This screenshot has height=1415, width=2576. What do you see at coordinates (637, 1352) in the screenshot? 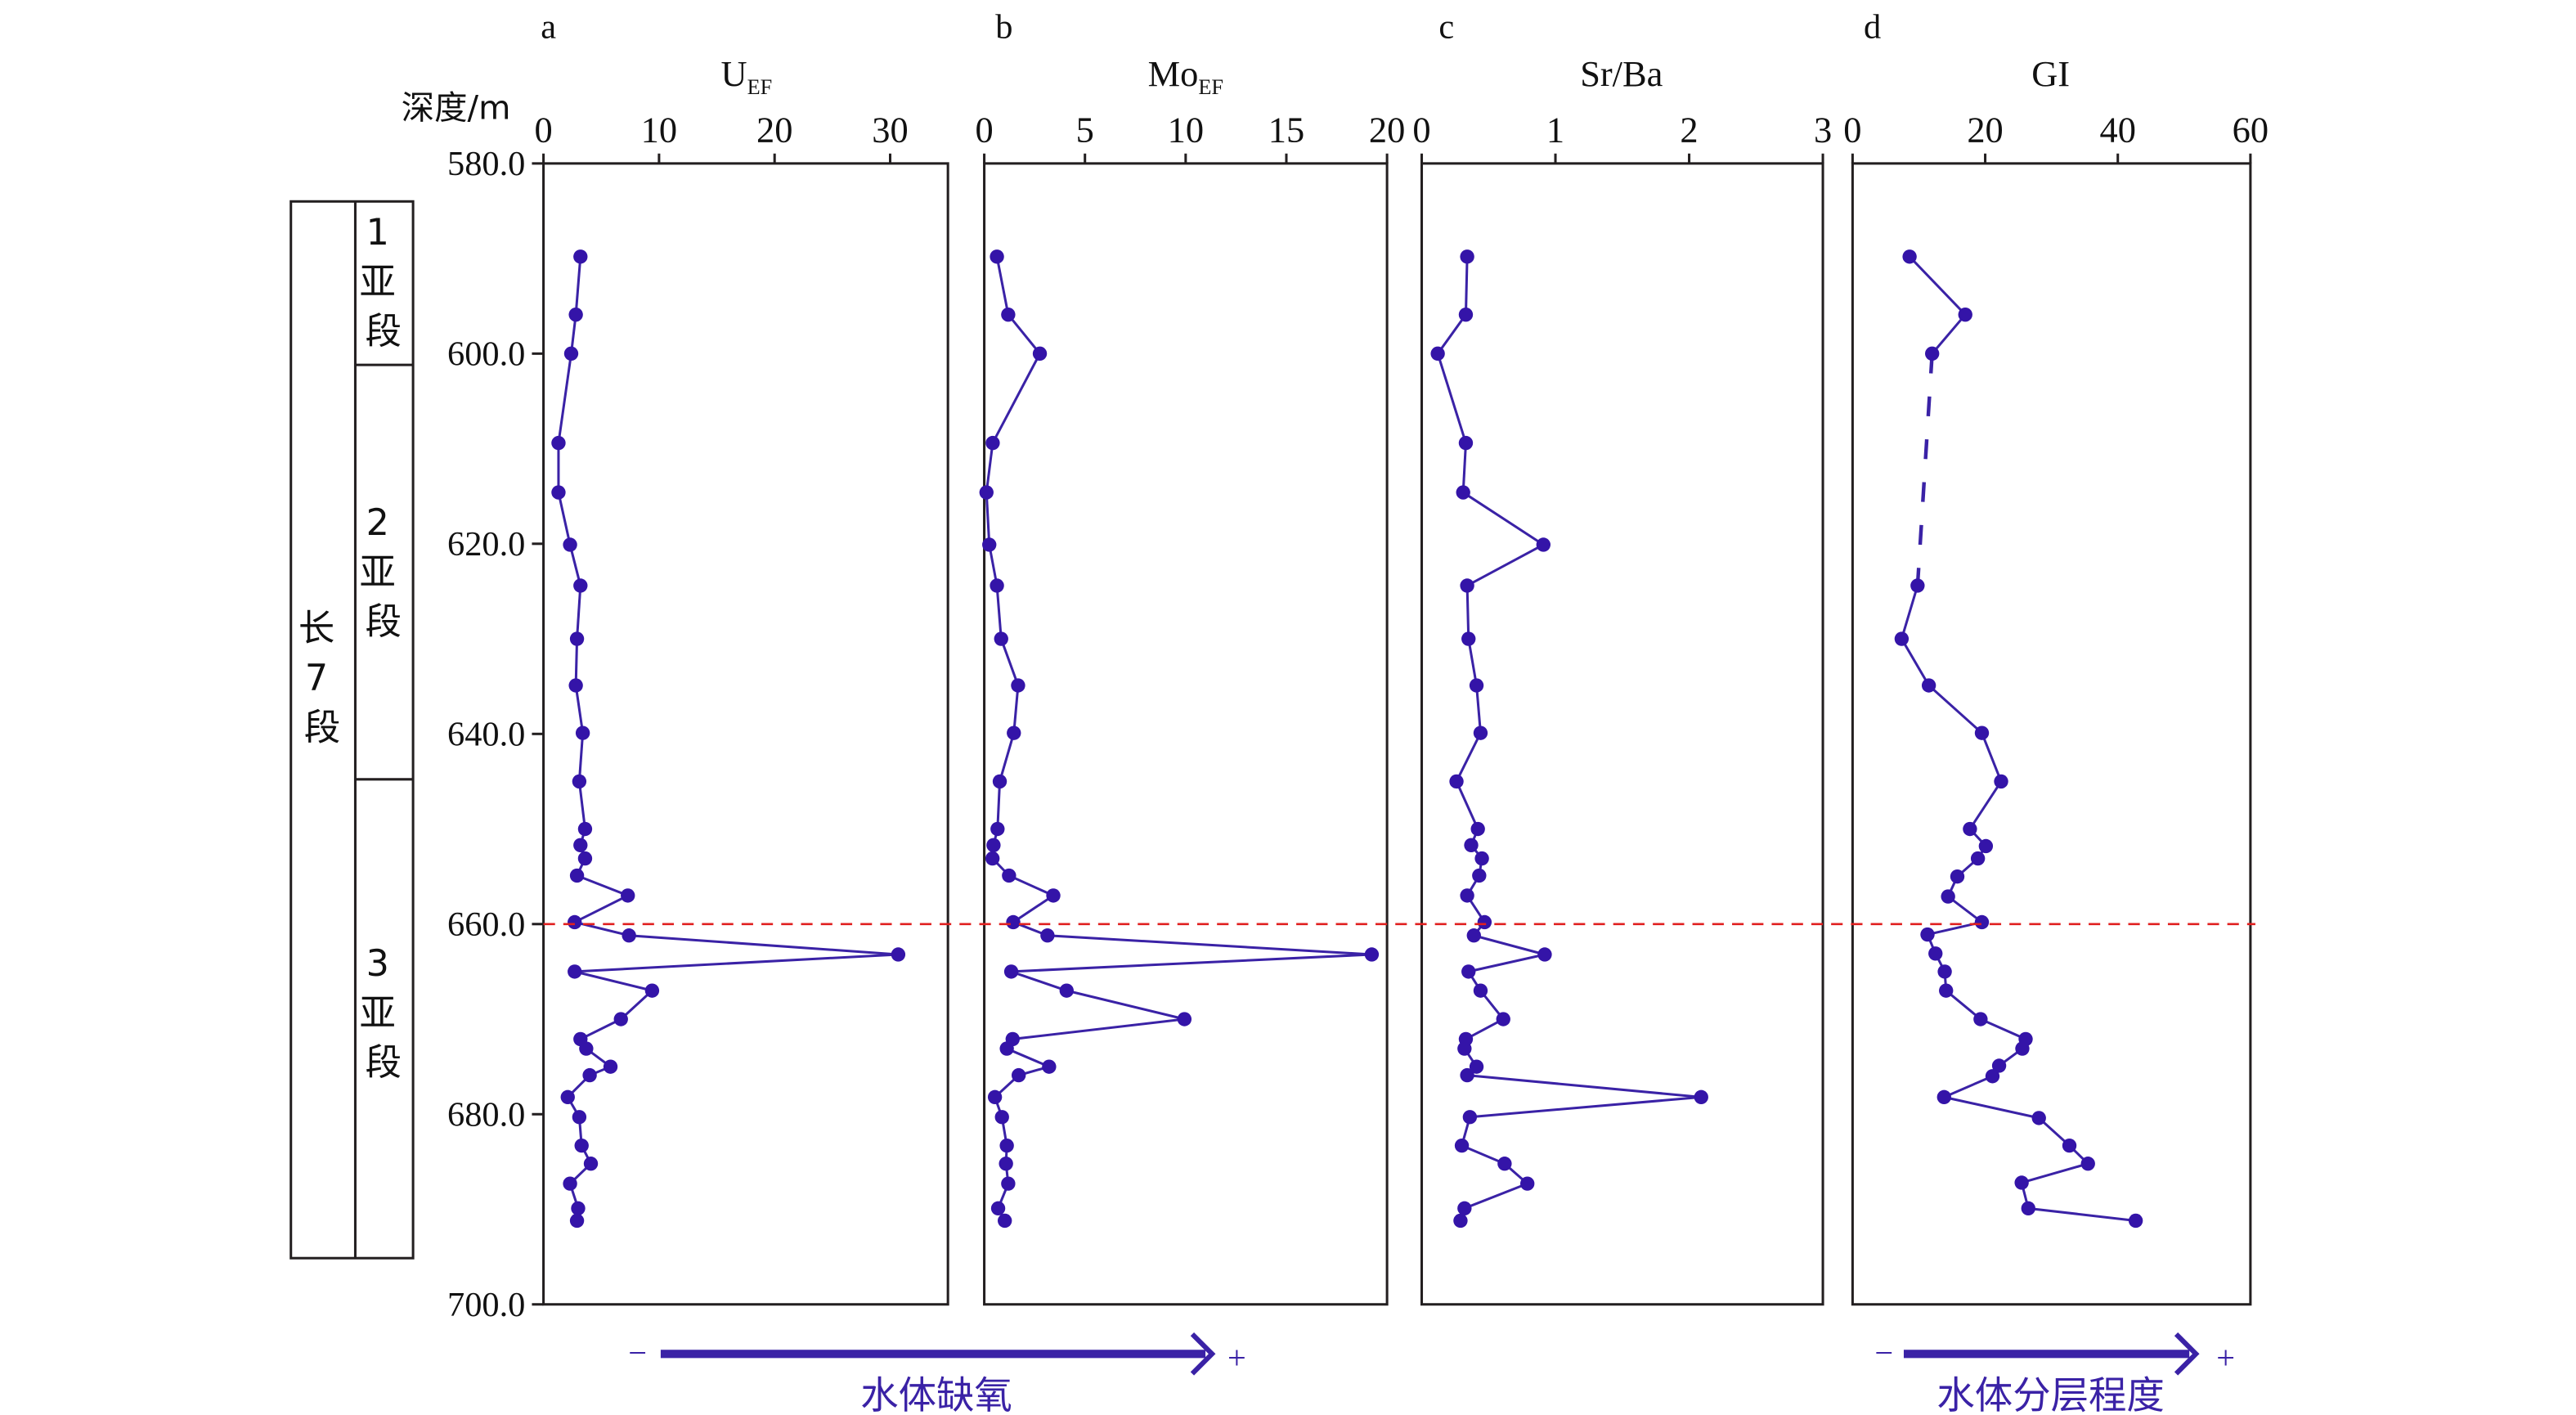
I see `anoxia-minus: −` at bounding box center [637, 1352].